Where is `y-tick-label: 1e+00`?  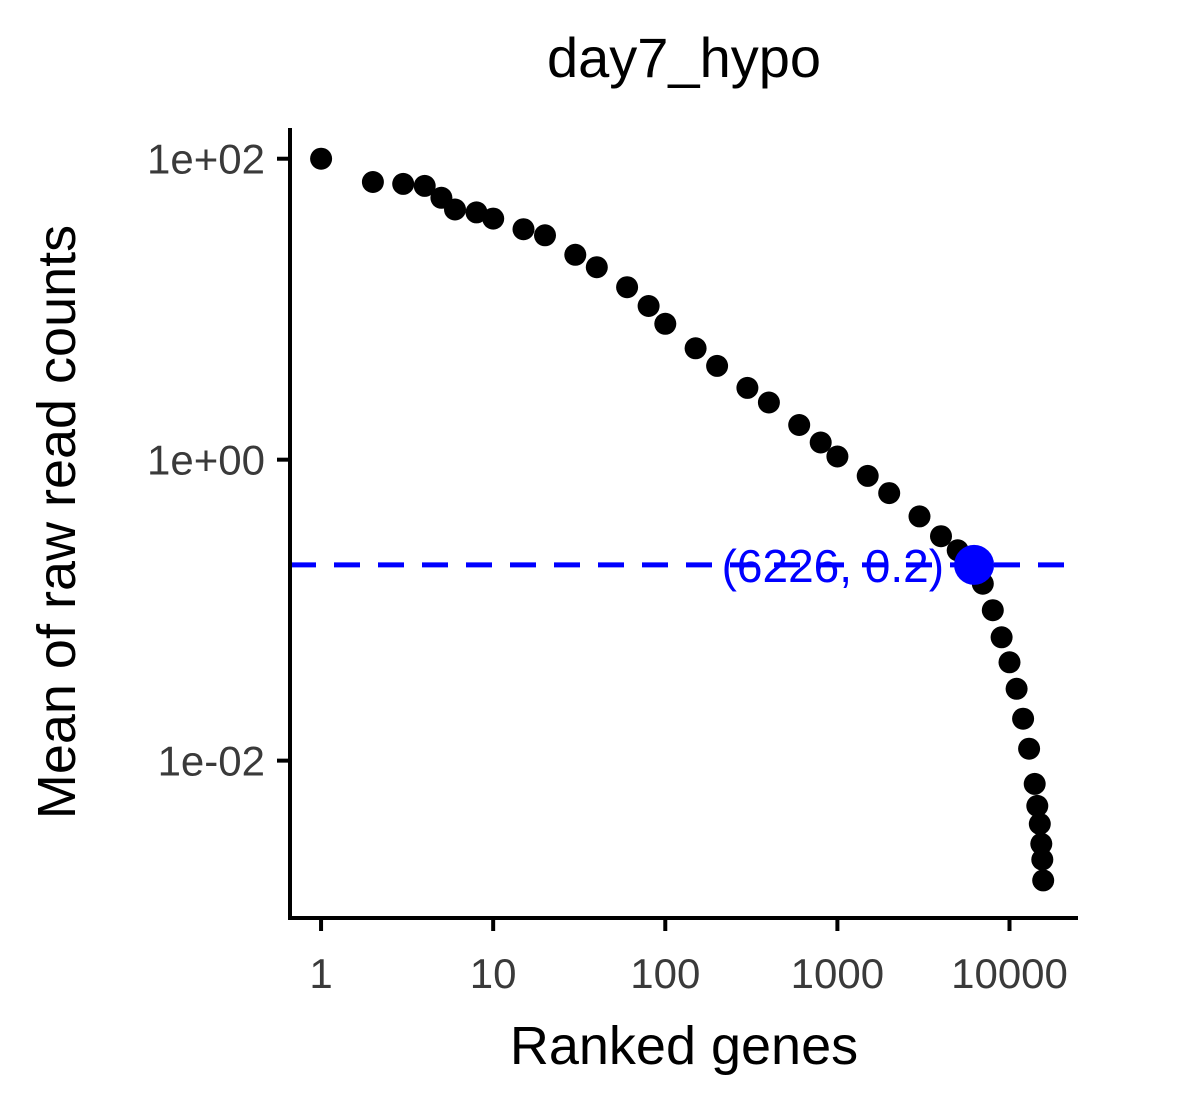
y-tick-label: 1e+00 is located at coordinates (206, 460).